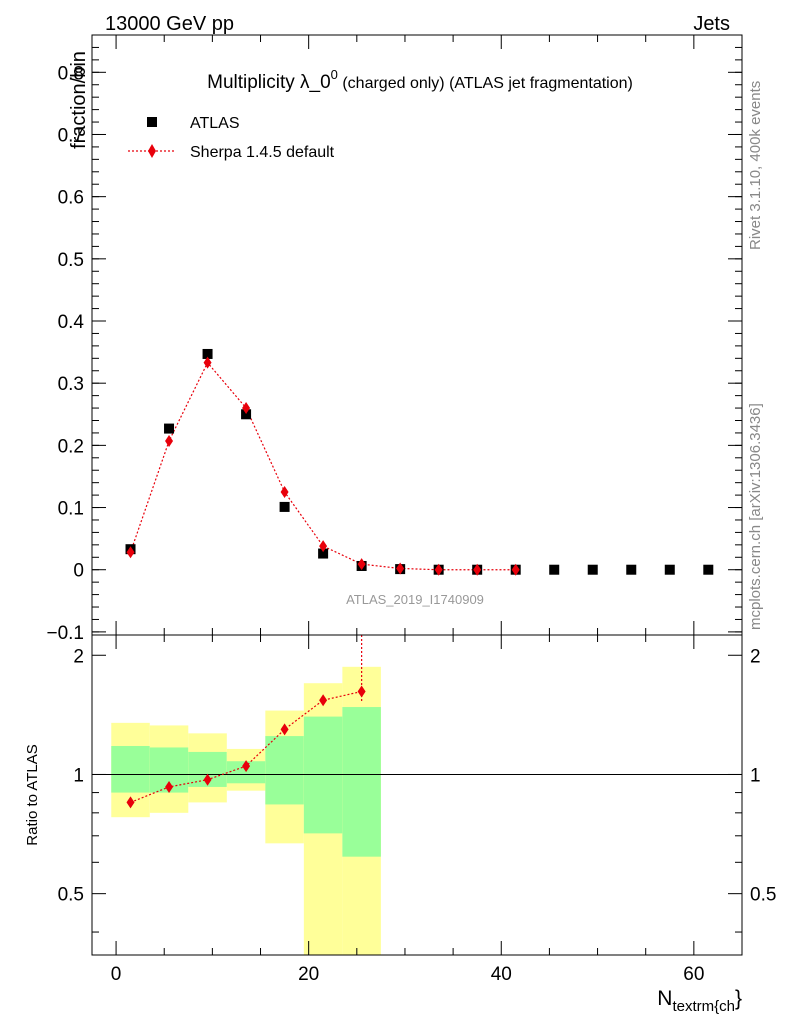  What do you see at coordinates (78, 656) in the screenshot?
I see `ratio-y-tick-label: 2` at bounding box center [78, 656].